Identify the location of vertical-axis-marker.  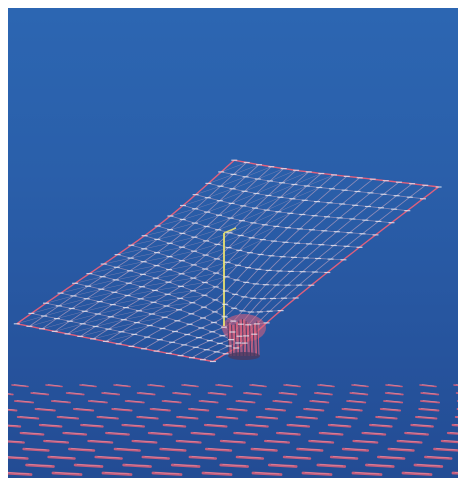
(230, 276).